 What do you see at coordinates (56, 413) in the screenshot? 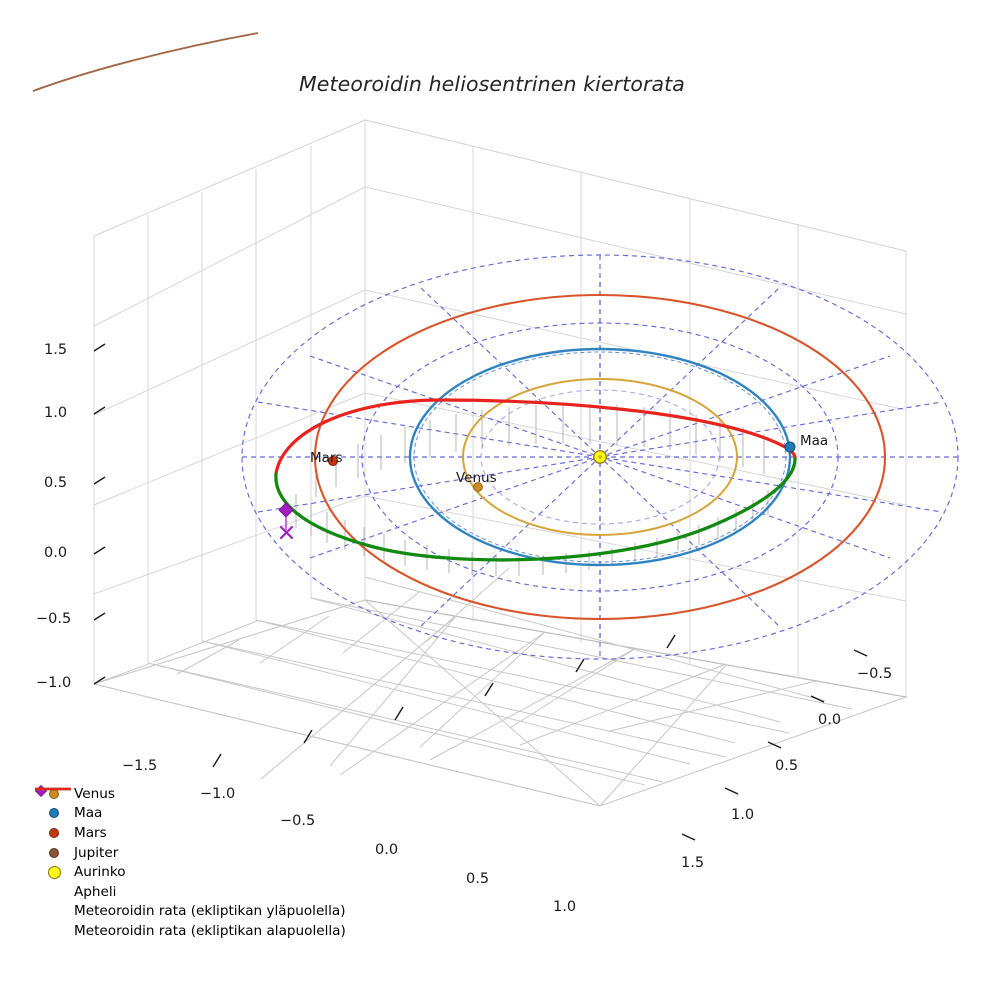
I see `z-tick-label: 1.0` at bounding box center [56, 413].